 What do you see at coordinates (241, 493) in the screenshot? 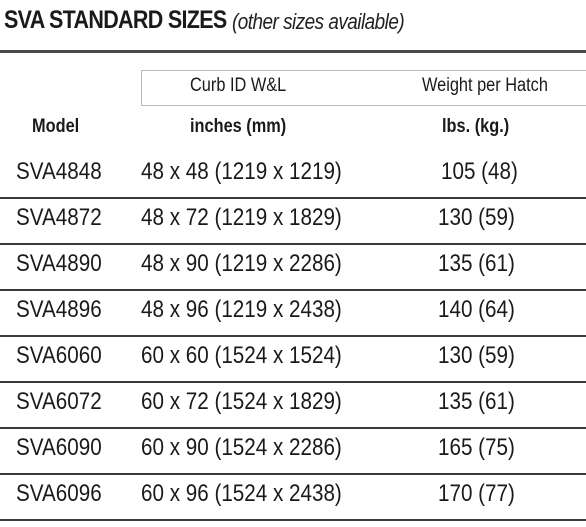
I see `curb-size-cell: 60 x 96 (1524 x 2438)` at bounding box center [241, 493].